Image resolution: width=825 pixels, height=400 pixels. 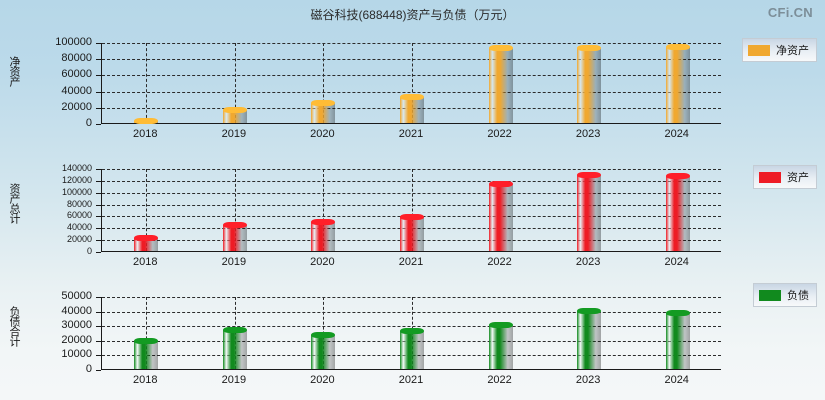 I want to click on y-axis-tick-label: 60000, so click(x=76, y=74).